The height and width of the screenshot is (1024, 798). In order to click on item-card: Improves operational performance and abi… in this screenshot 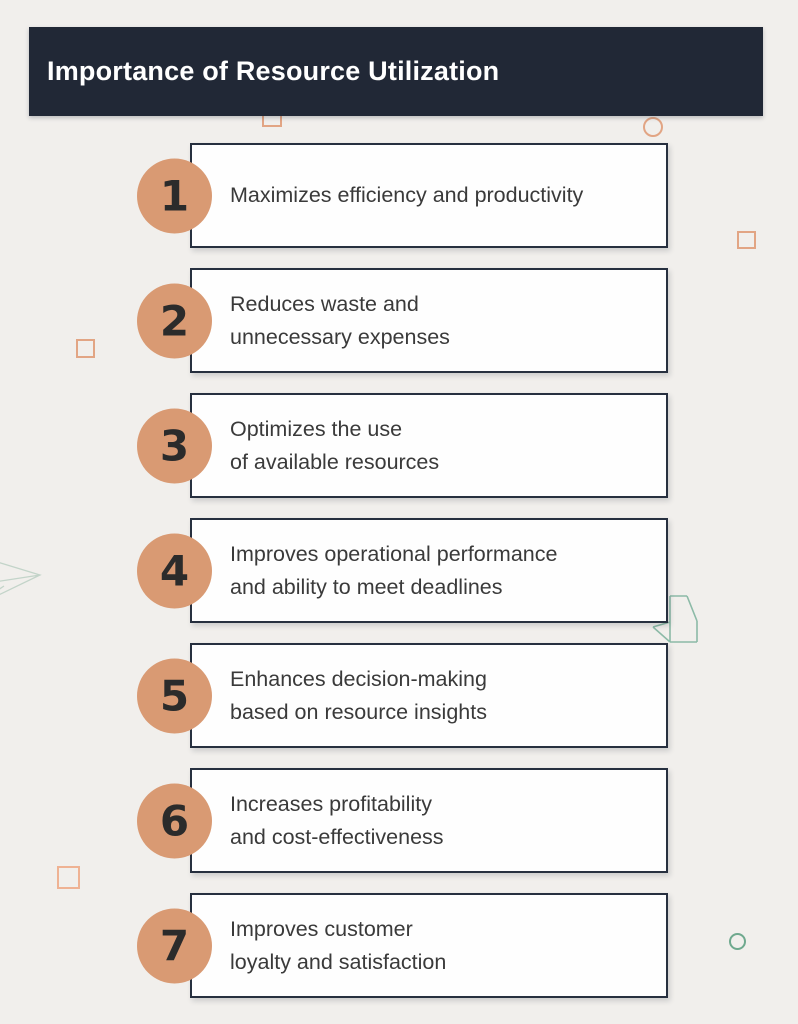, I will do `click(429, 570)`.